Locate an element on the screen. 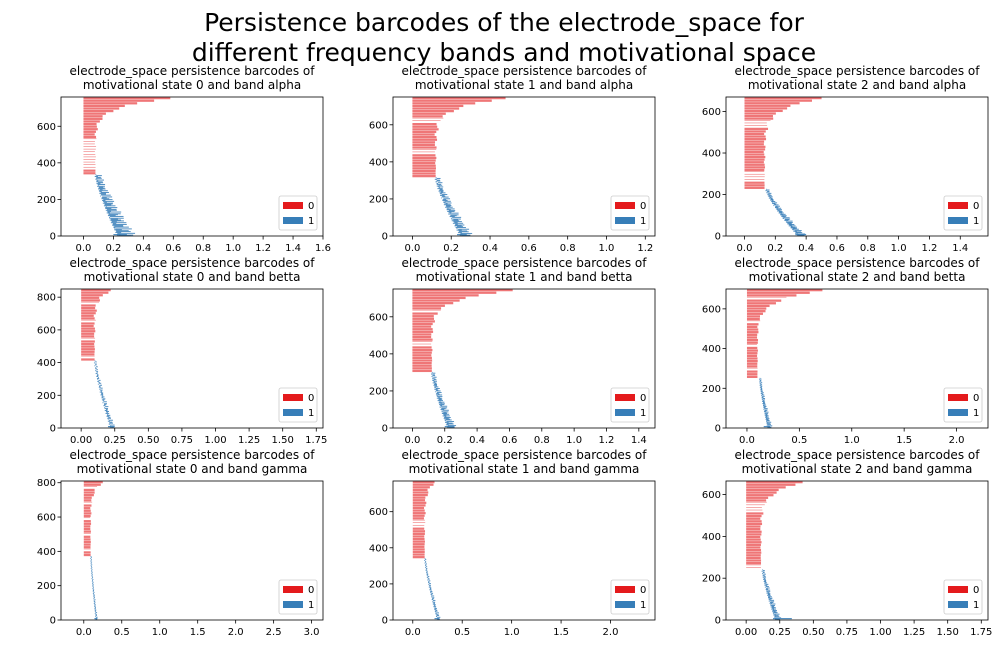  subplot-title-line: electrode_space persistence barcodes of is located at coordinates (858, 71).